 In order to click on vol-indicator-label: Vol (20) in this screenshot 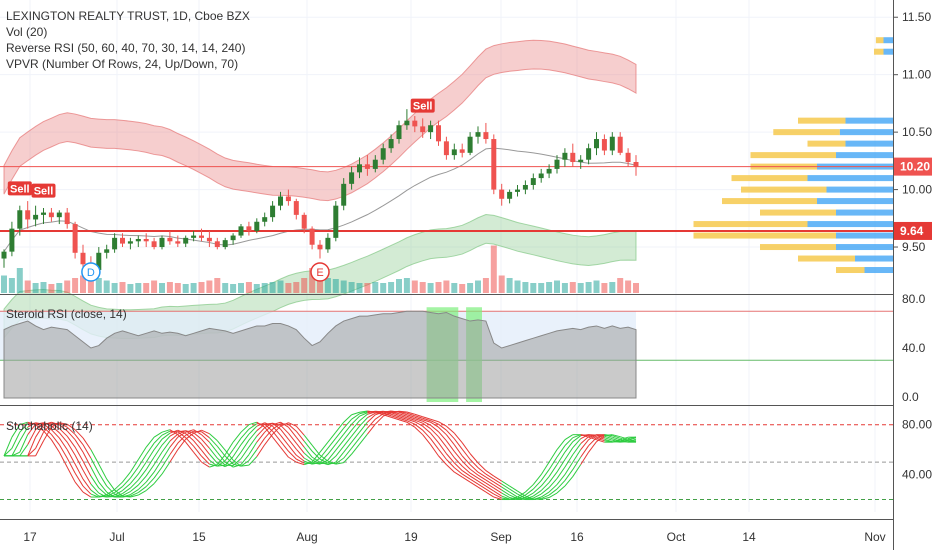, I will do `click(27, 32)`.